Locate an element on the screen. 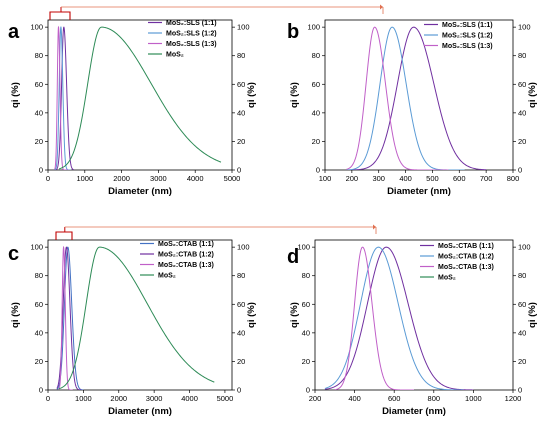 Image resolution: width=550 pixels, height=429 pixels. x-tick-label: 600 is located at coordinates (459, 178).